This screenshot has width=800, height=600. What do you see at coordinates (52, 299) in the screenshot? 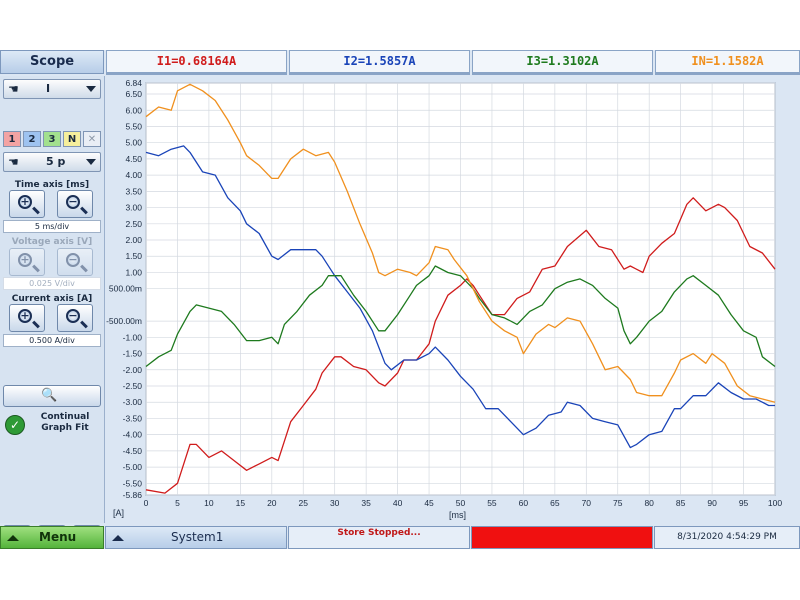
I see `current-axis-label: Current axis [A]` at bounding box center [52, 299].